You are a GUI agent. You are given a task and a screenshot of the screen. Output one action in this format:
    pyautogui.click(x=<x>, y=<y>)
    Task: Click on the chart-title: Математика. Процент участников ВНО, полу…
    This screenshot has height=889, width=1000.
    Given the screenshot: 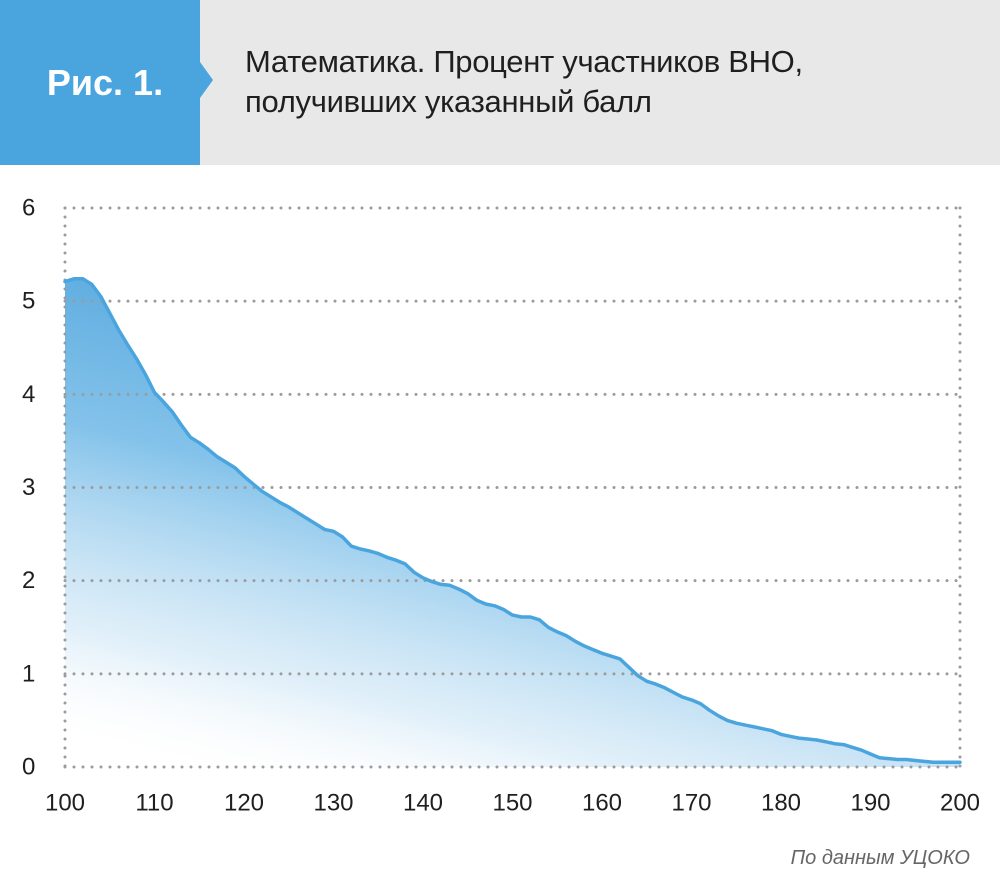 What is the action you would take?
    pyautogui.click(x=524, y=82)
    